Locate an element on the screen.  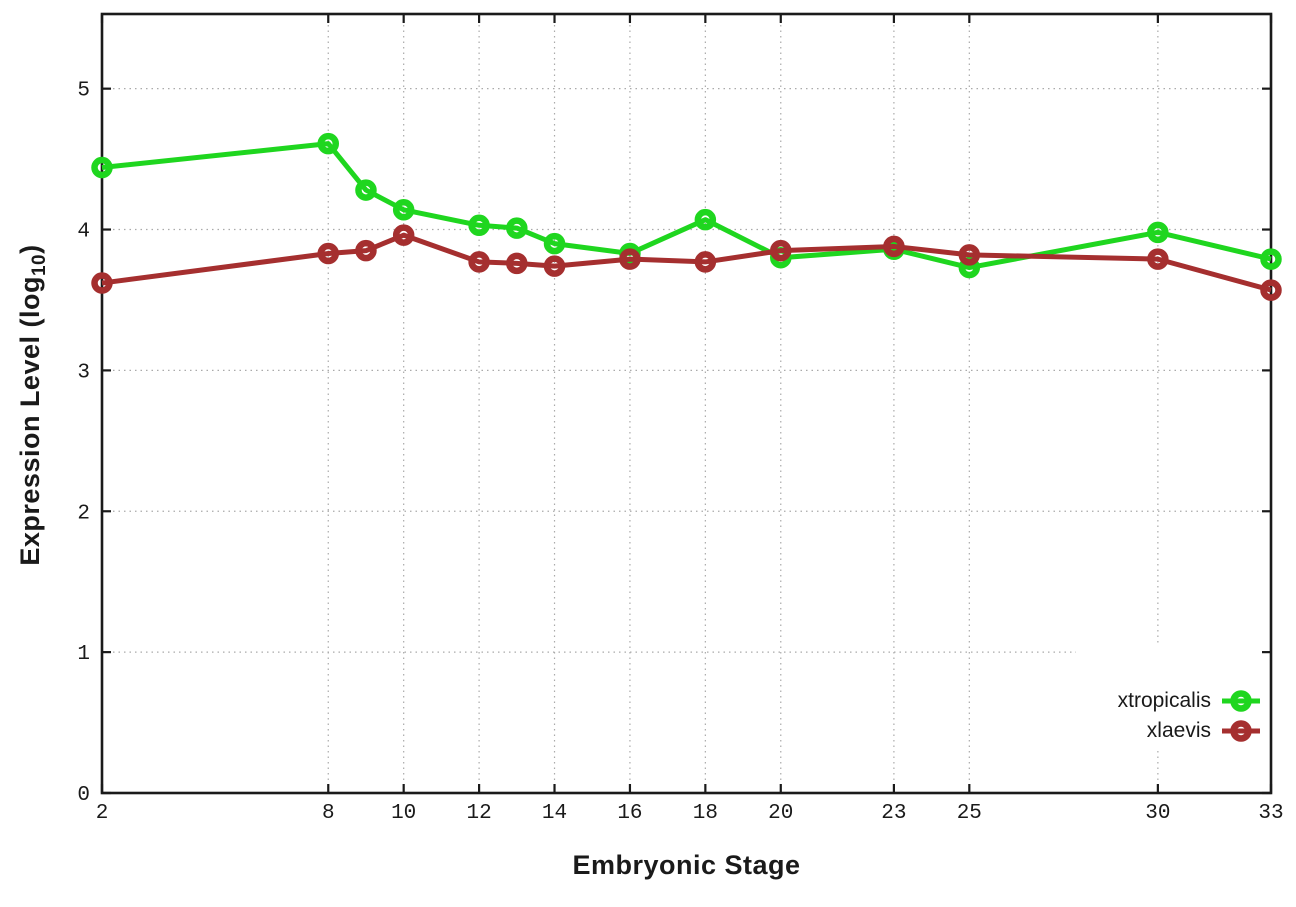
x-tick-label: 18 is located at coordinates (705, 813).